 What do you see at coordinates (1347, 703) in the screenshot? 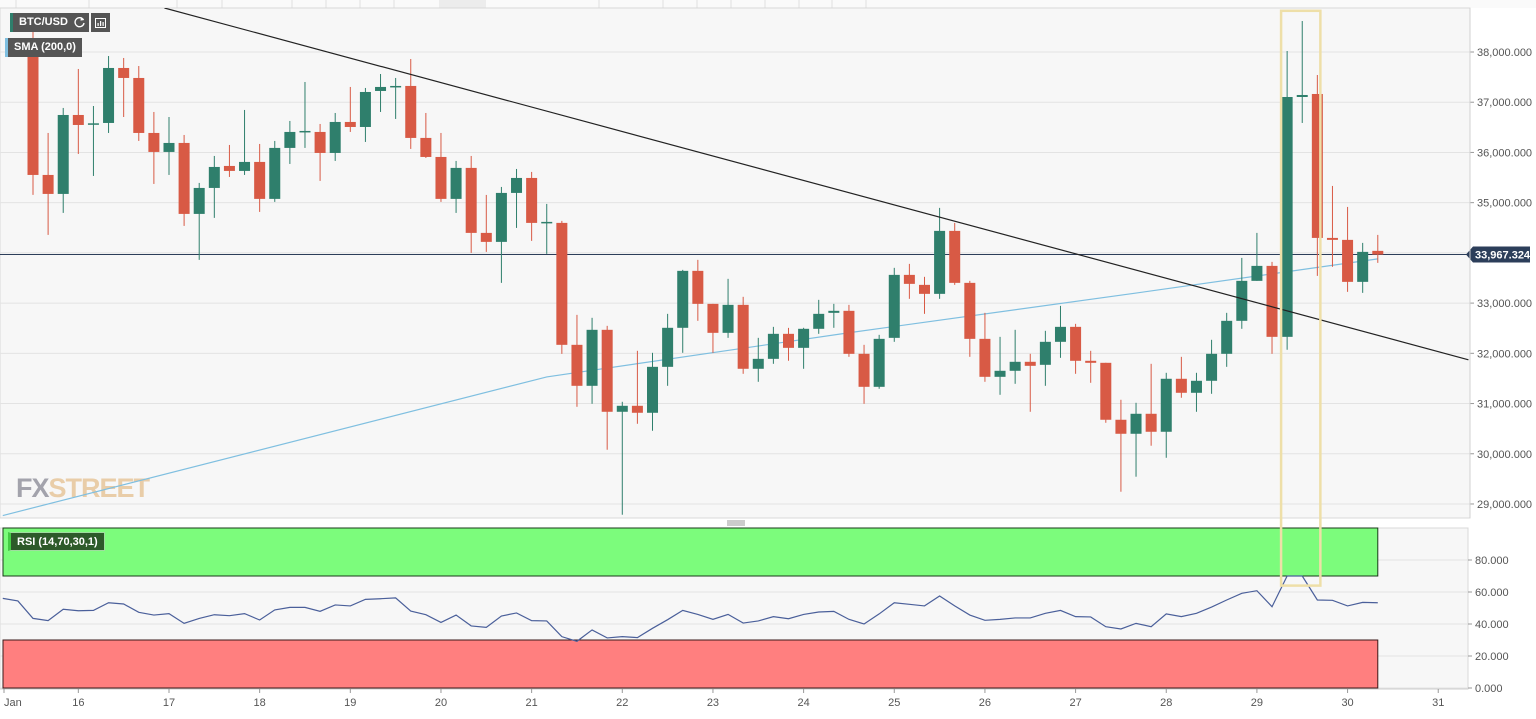
I see `time-tick-label: 30` at bounding box center [1347, 703].